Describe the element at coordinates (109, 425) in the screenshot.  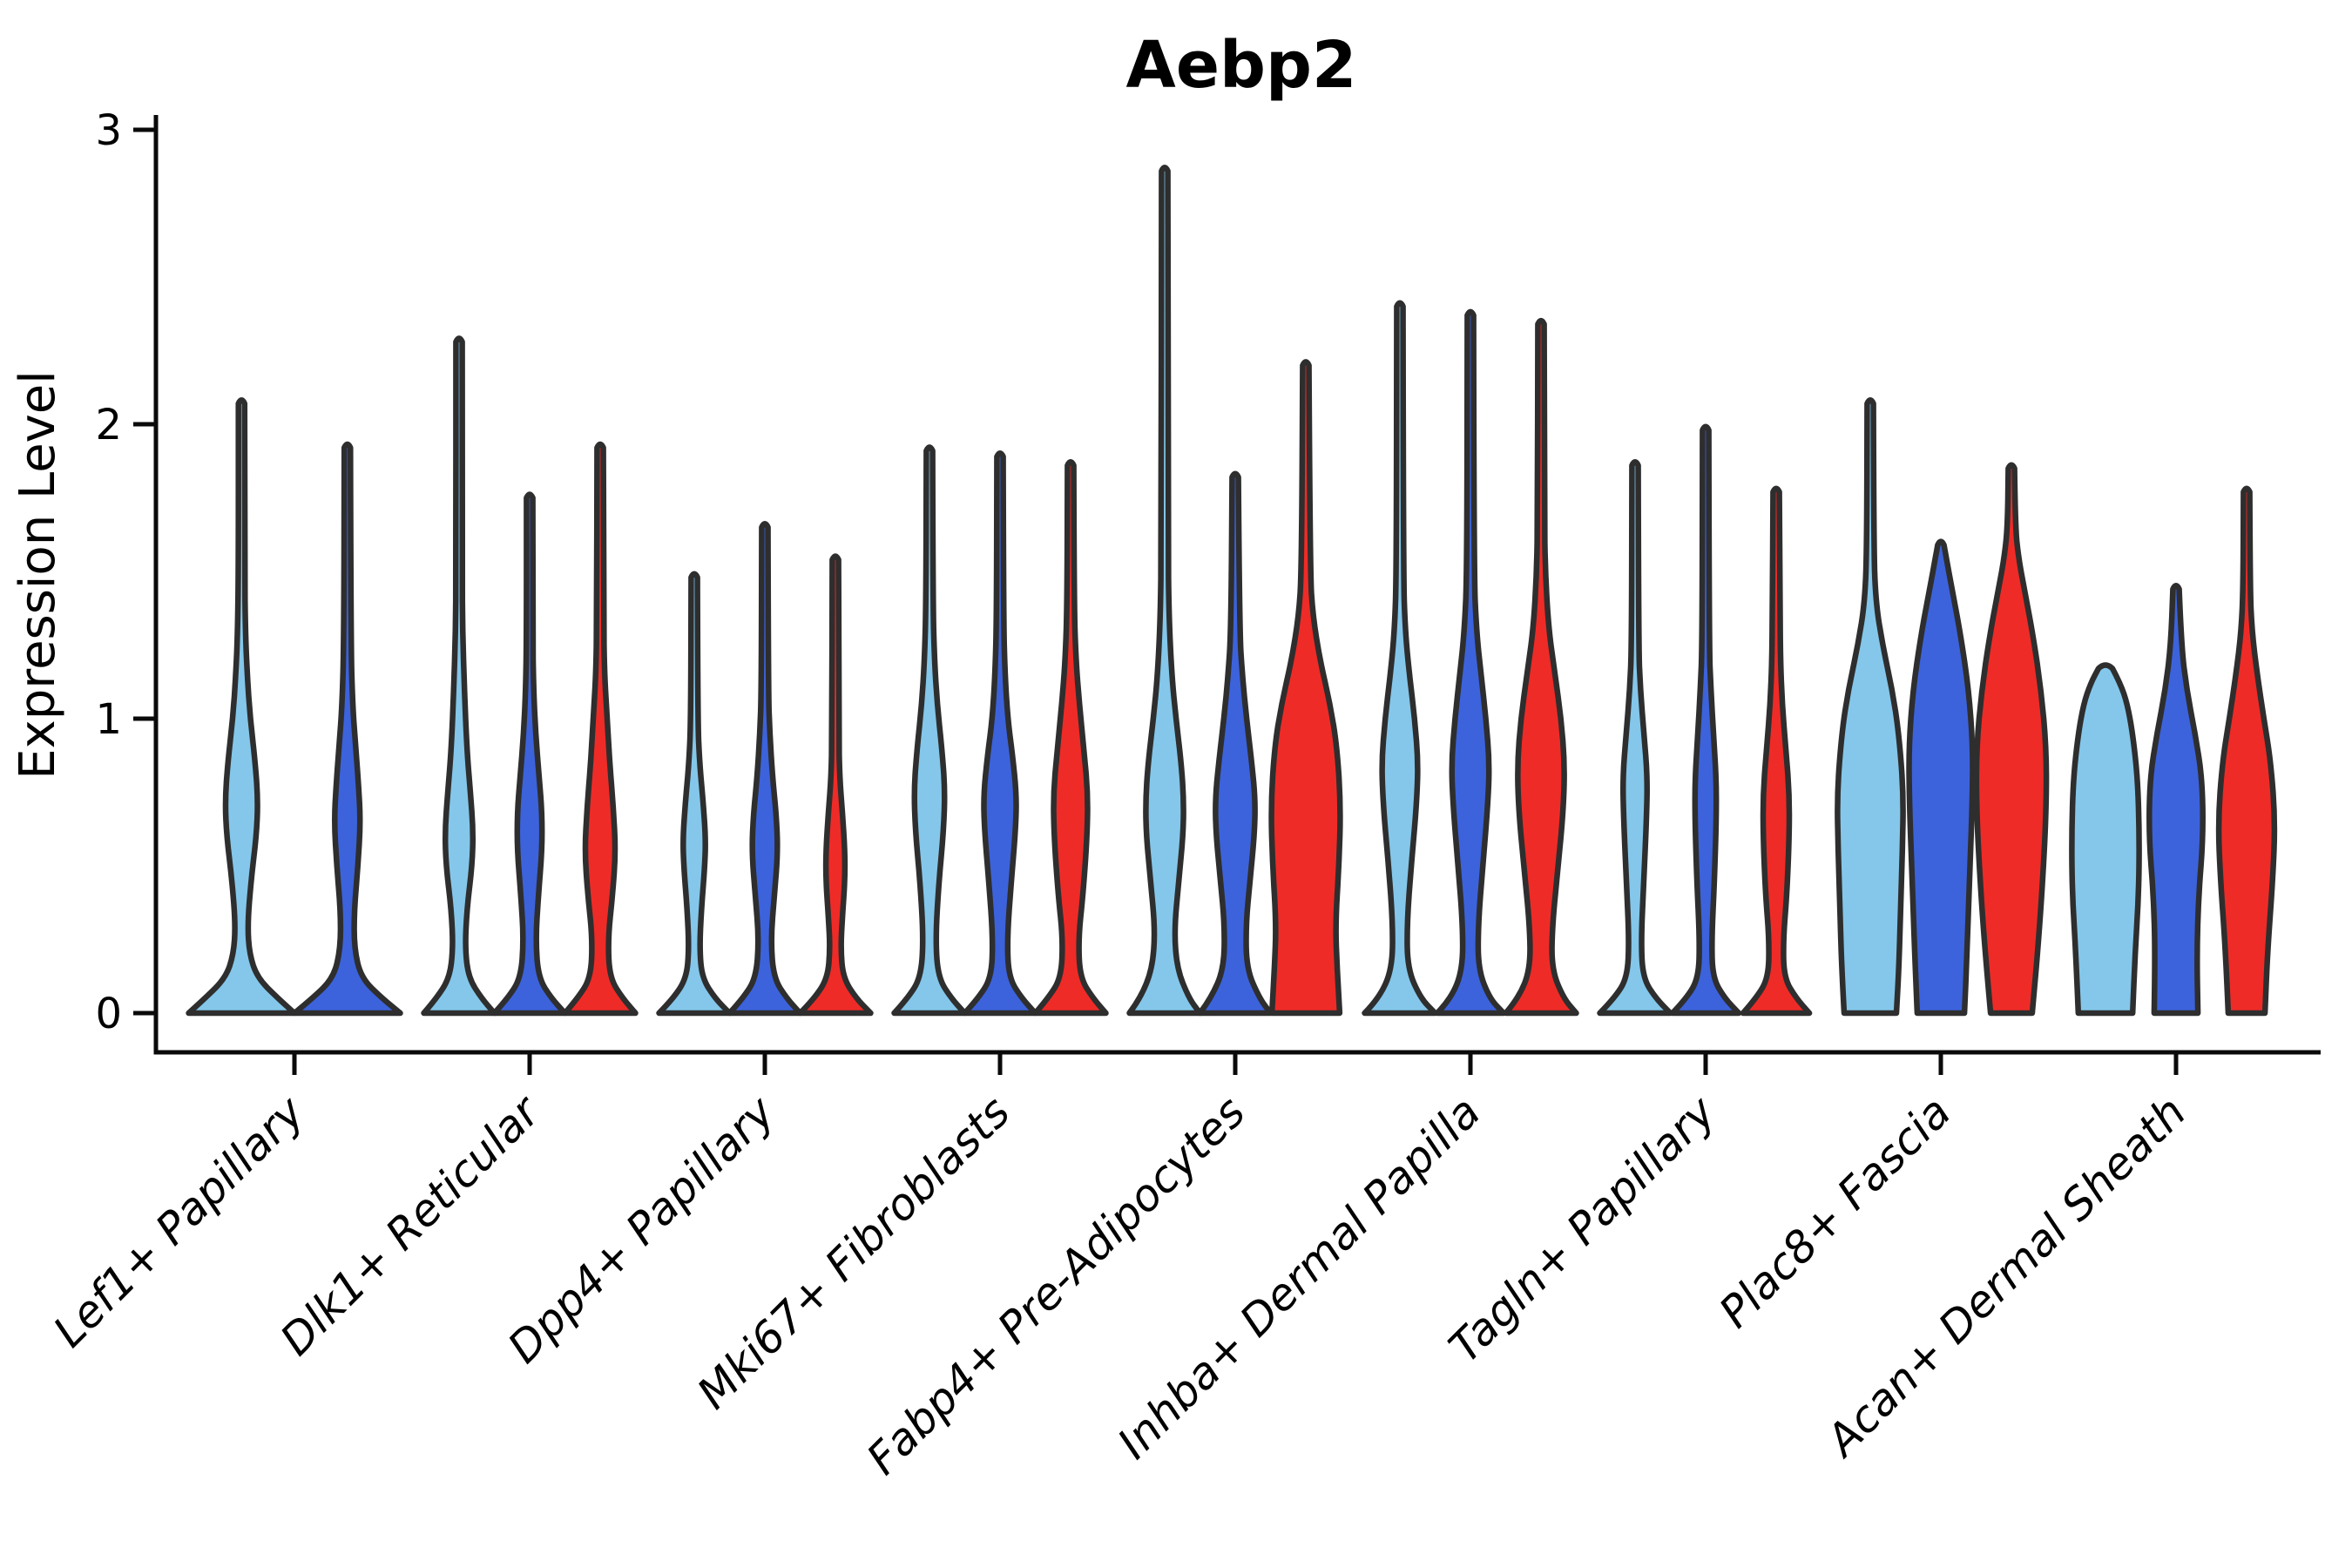
I see `y-tick-label: 2` at that location.